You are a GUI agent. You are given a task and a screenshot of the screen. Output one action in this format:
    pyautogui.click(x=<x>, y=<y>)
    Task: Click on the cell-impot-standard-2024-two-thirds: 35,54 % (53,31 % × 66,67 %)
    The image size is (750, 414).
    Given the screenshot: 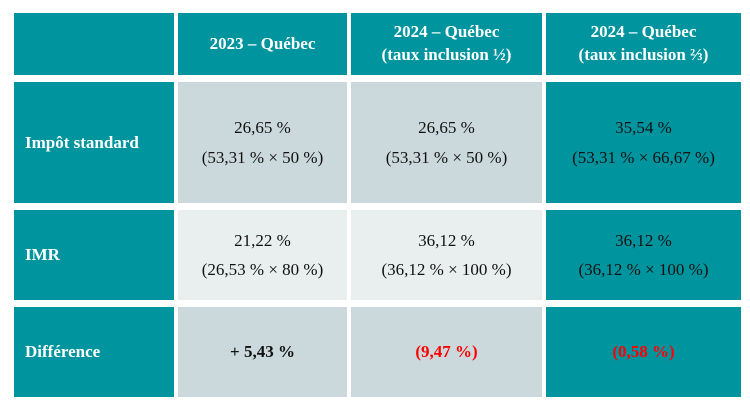 What is the action you would take?
    pyautogui.click(x=643, y=142)
    